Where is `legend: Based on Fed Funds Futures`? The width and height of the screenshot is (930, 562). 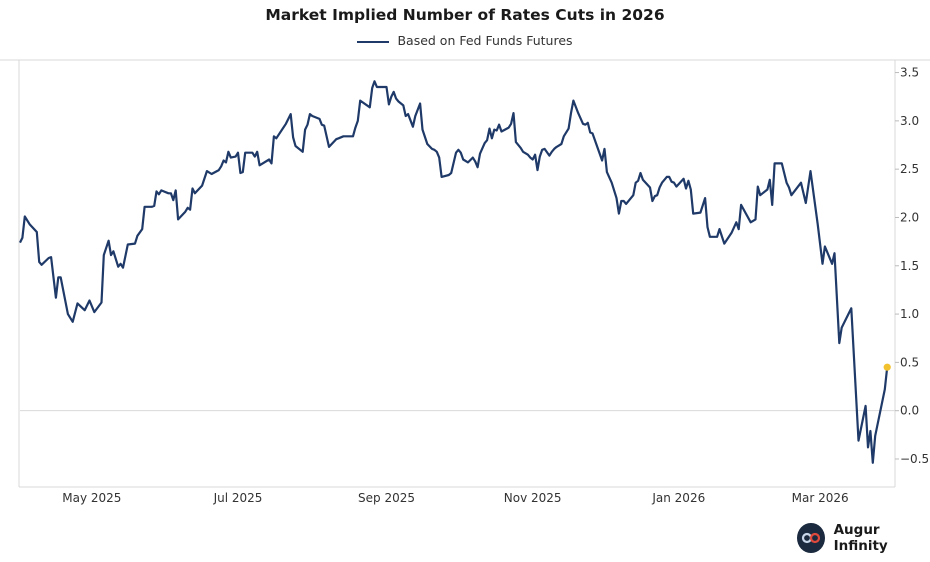
legend: Based on Fed Funds Futures is located at coordinates (465, 40).